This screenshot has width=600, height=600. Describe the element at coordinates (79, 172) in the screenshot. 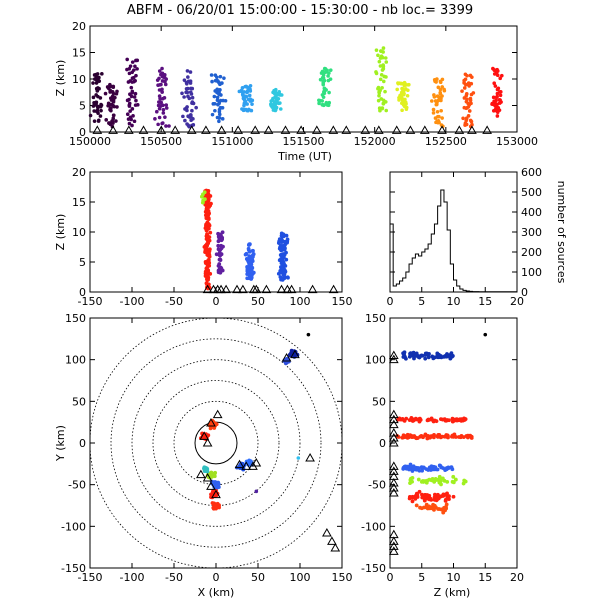

I see `p2-ytick-label: 20` at that location.